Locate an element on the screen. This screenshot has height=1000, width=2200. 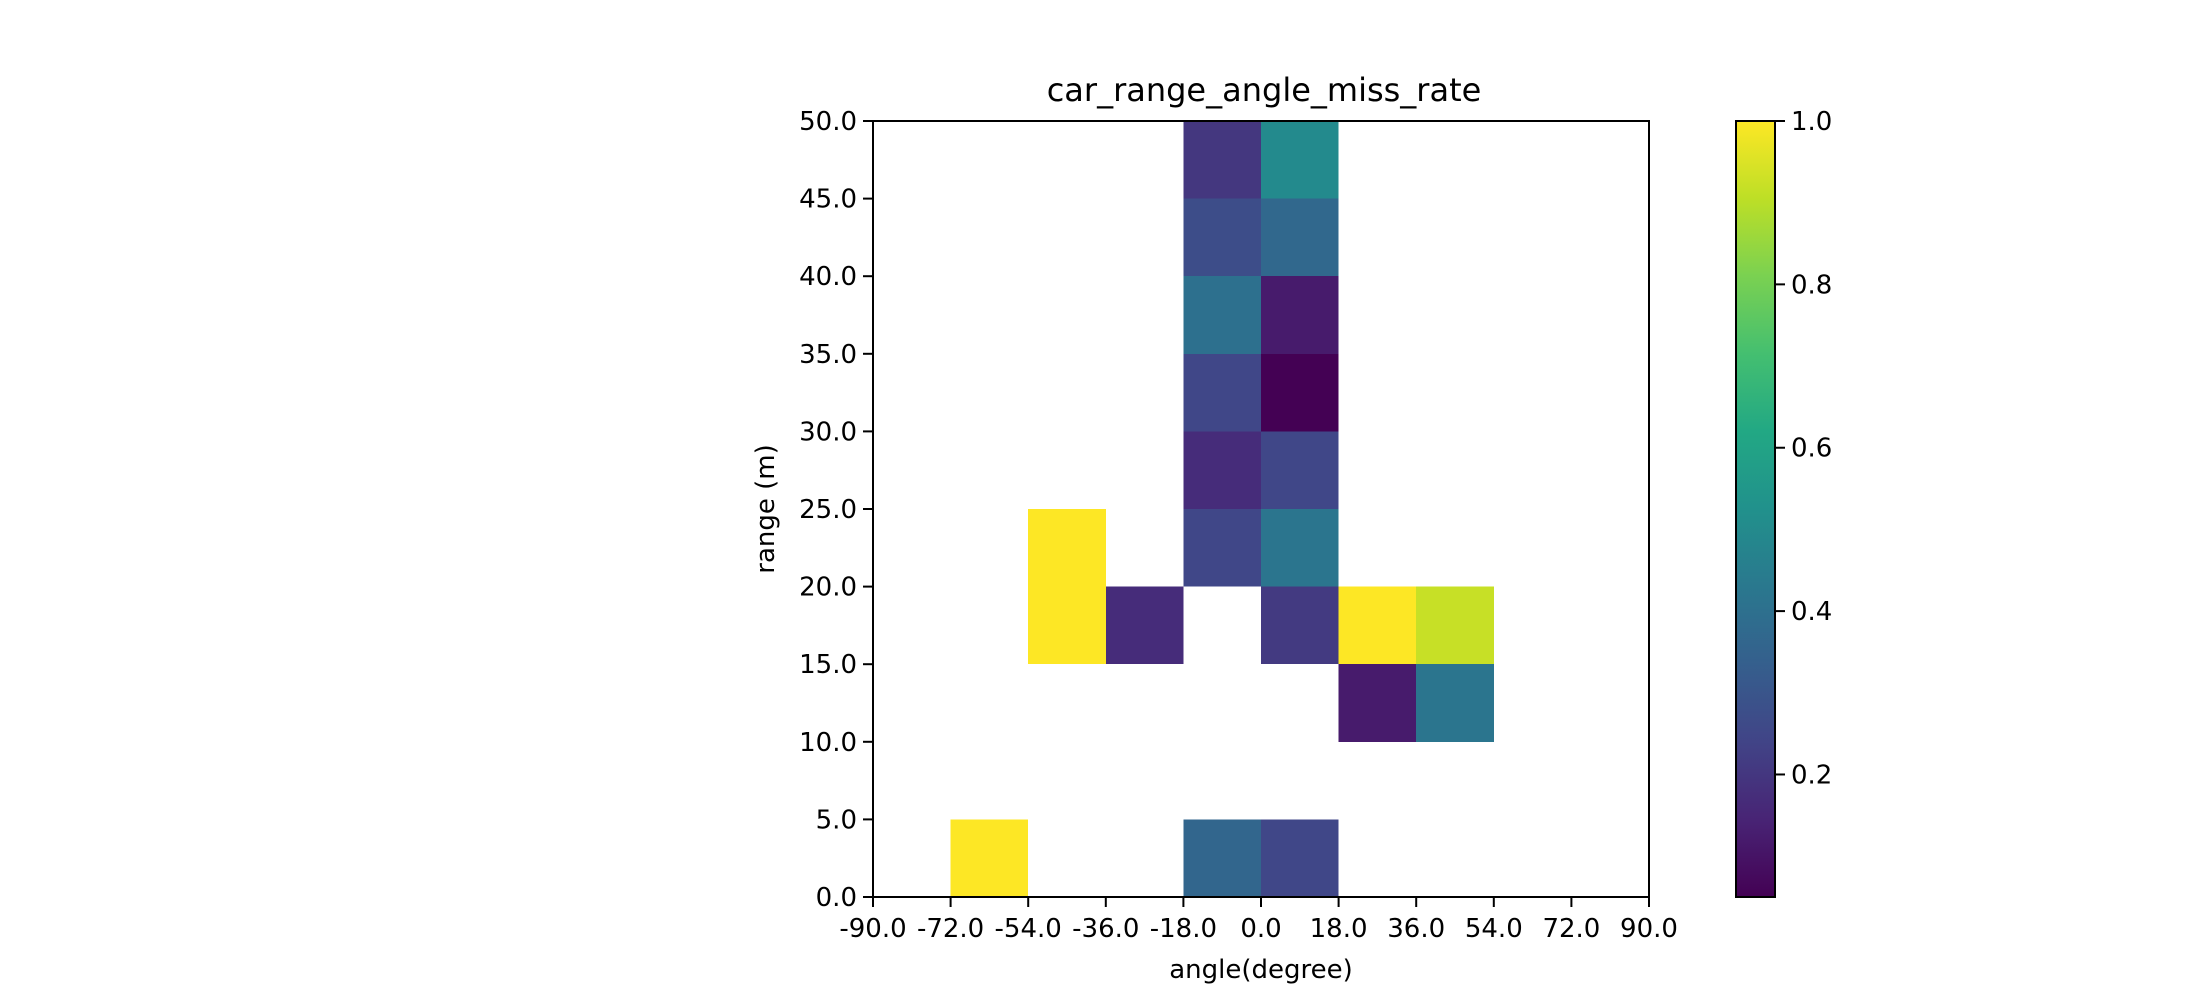
colorbar-tick-label: 1.0 is located at coordinates (1811, 122).